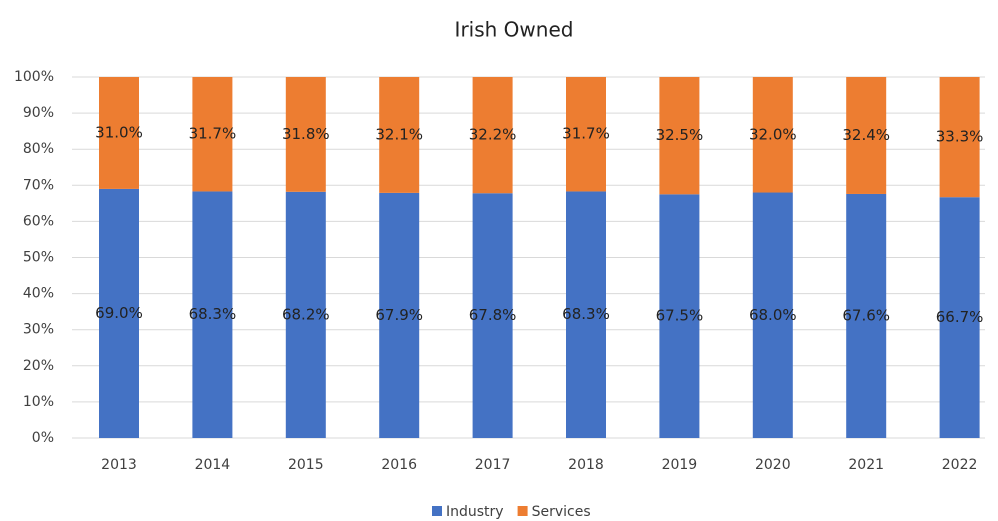 This screenshot has height=521, width=998. I want to click on value-label: 32.2%, so click(493, 135).